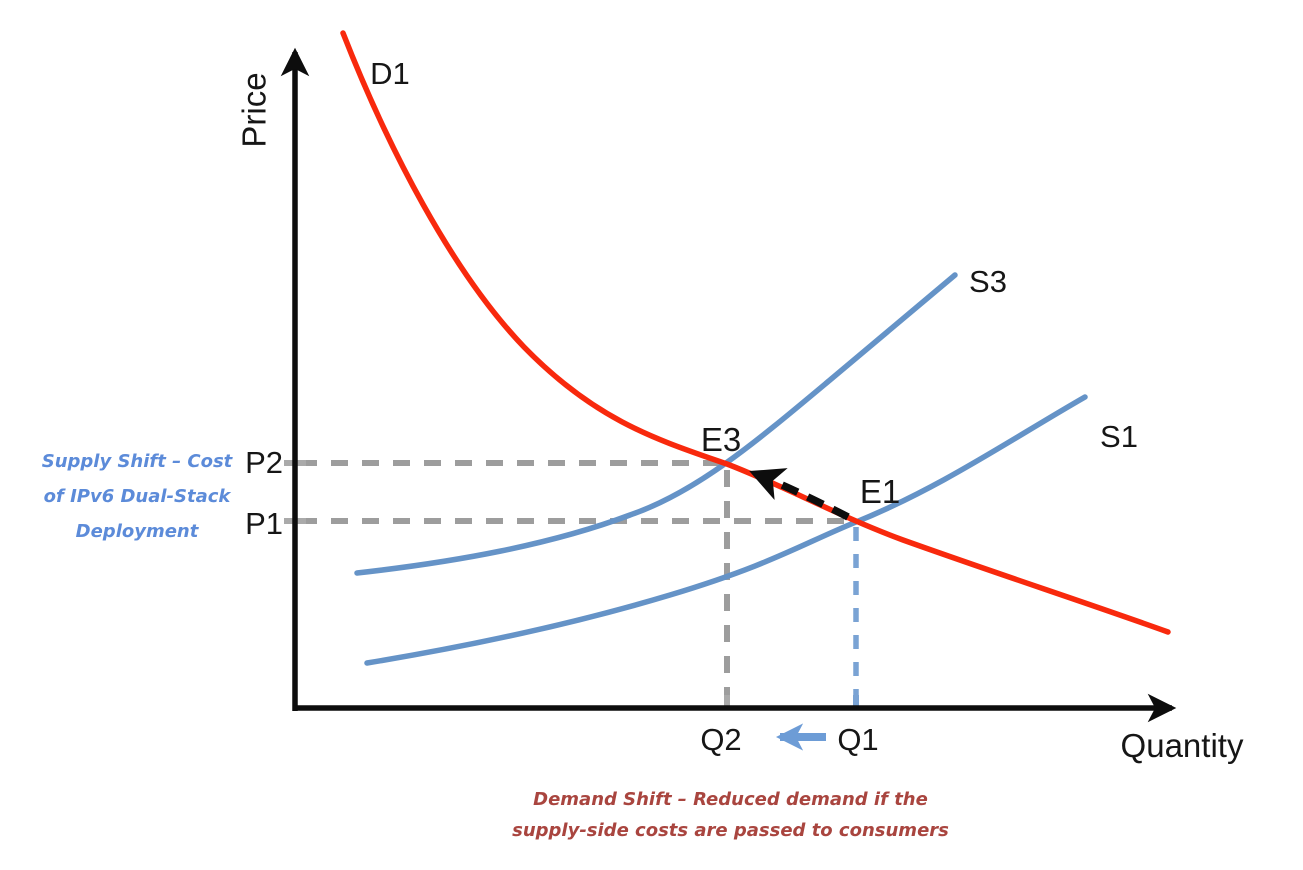 This screenshot has width=1303, height=870. Describe the element at coordinates (254, 109) in the screenshot. I see `price-axis-label: Price` at that location.